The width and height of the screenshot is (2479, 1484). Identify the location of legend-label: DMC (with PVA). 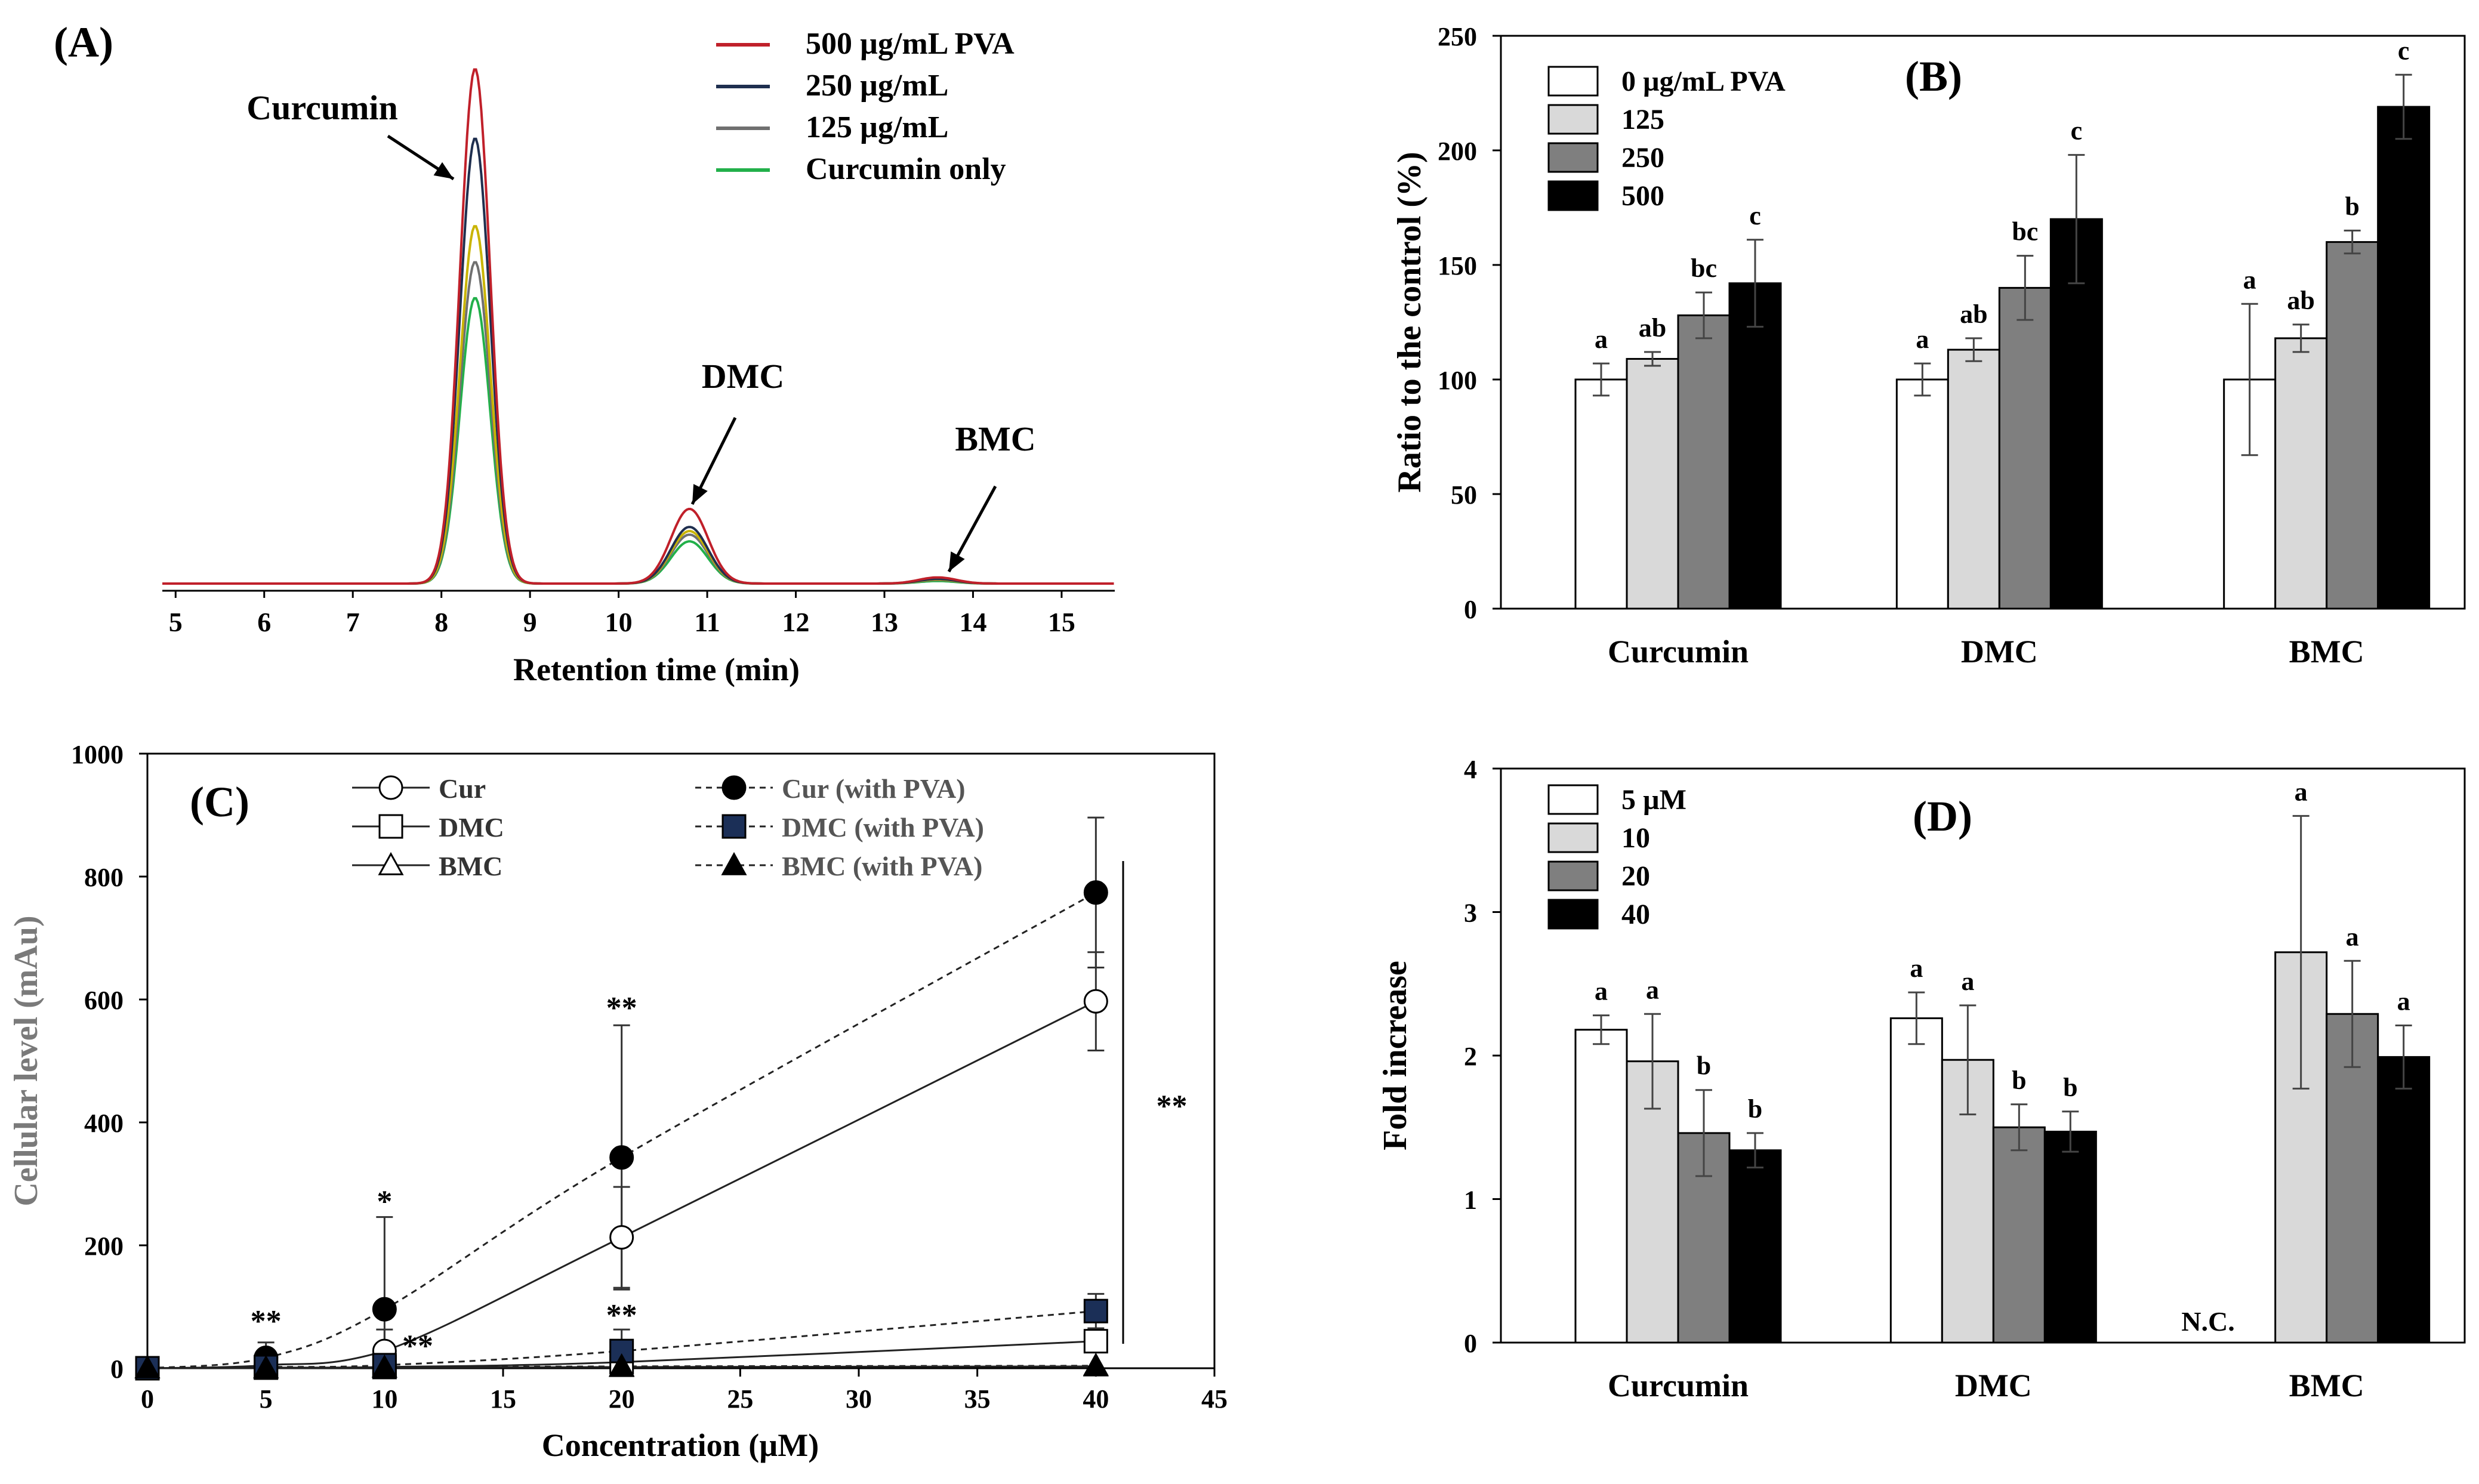
(883, 828).